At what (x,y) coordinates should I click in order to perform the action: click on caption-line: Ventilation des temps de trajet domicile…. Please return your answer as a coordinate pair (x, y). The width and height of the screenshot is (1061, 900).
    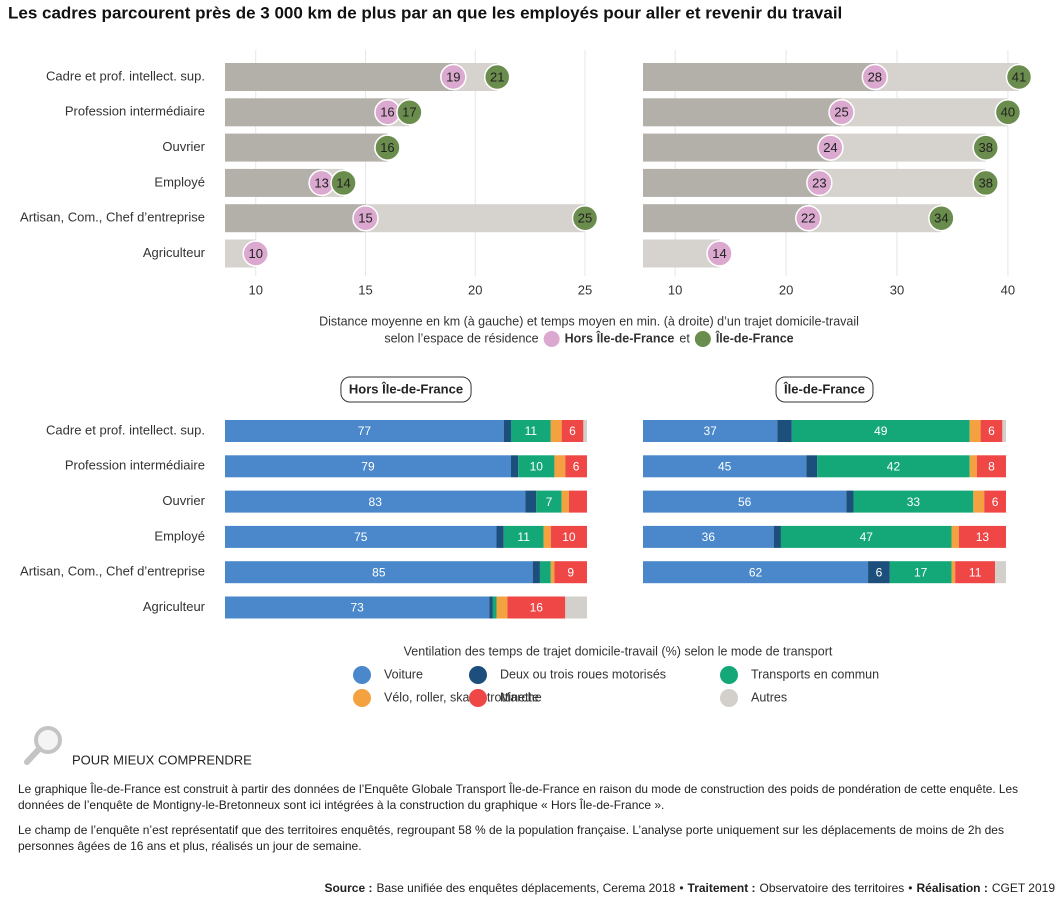
    Looking at the image, I should click on (618, 651).